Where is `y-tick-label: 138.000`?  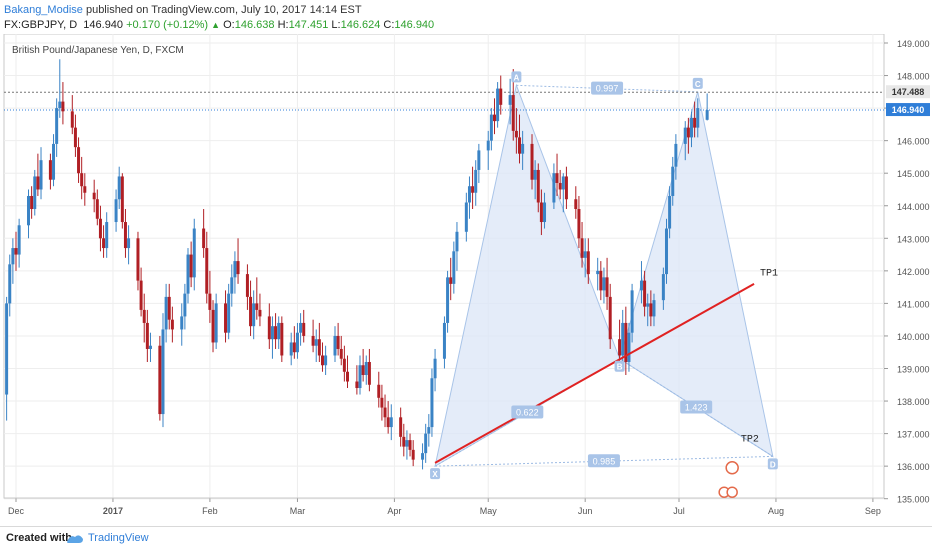
y-tick-label: 138.000 is located at coordinates (913, 402).